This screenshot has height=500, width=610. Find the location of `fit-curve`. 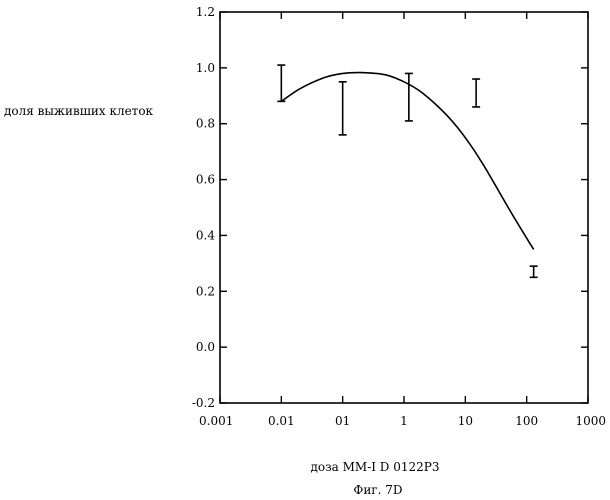

fit-curve is located at coordinates (407, 161).